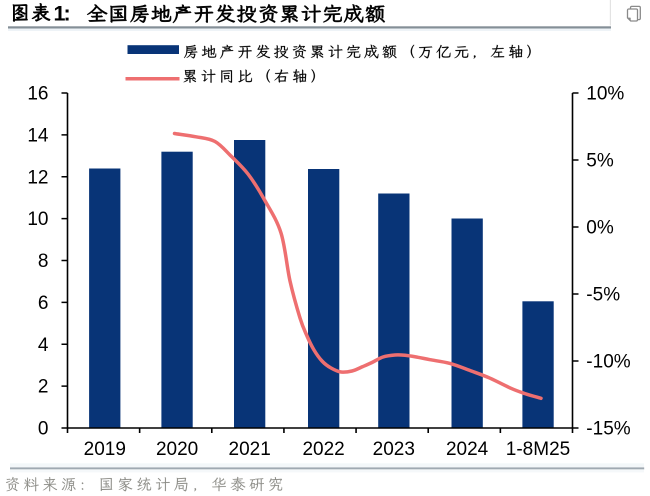  Describe the element at coordinates (177, 449) in the screenshot. I see `svg-text: 2020` at that location.